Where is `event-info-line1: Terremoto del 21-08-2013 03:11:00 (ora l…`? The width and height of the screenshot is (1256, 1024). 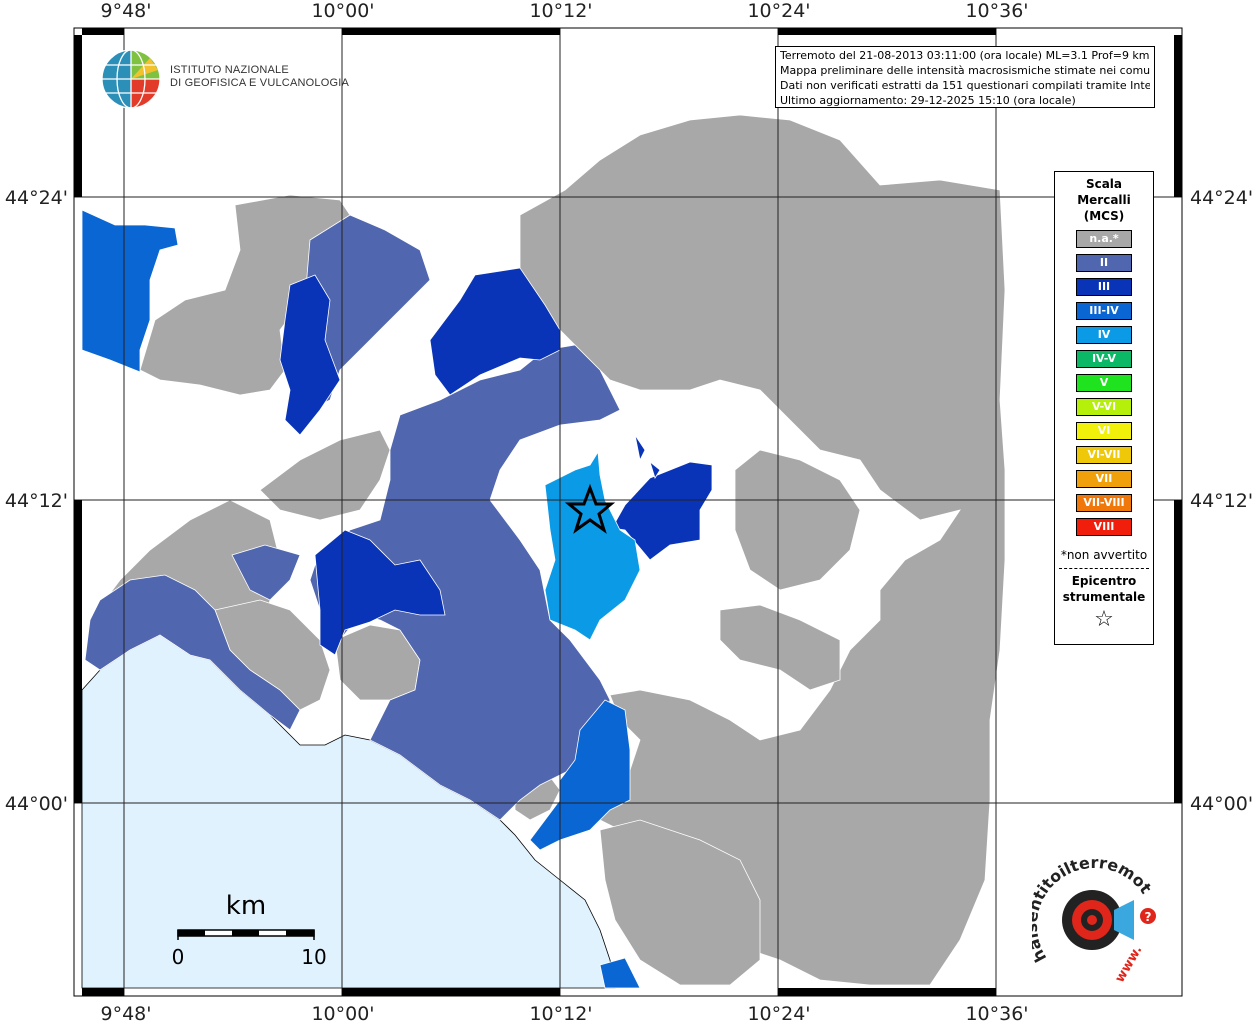 event-info-line1: Terremoto del 21-08-2013 03:11:00 (ora l… is located at coordinates (965, 55).